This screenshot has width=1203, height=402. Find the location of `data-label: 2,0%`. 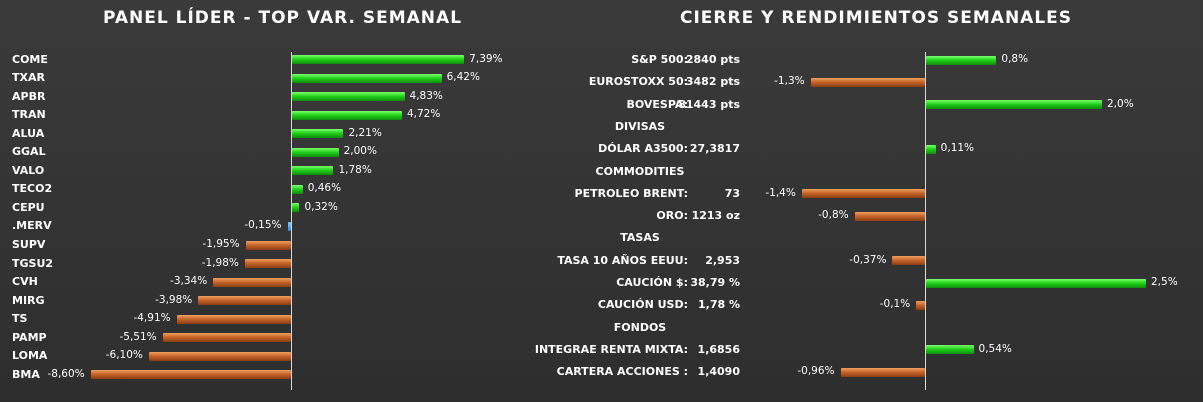

data-label: 2,0% is located at coordinates (1120, 103).